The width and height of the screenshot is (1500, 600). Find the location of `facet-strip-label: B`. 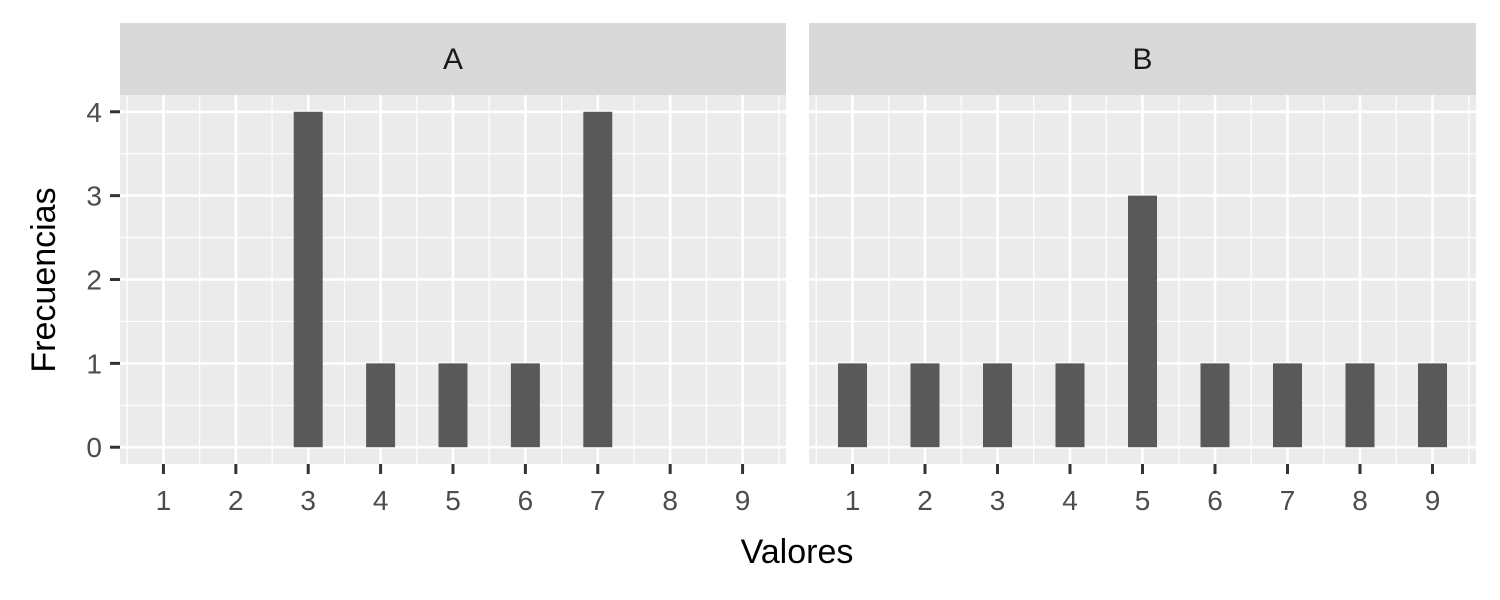

facet-strip-label: B is located at coordinates (1142, 59).